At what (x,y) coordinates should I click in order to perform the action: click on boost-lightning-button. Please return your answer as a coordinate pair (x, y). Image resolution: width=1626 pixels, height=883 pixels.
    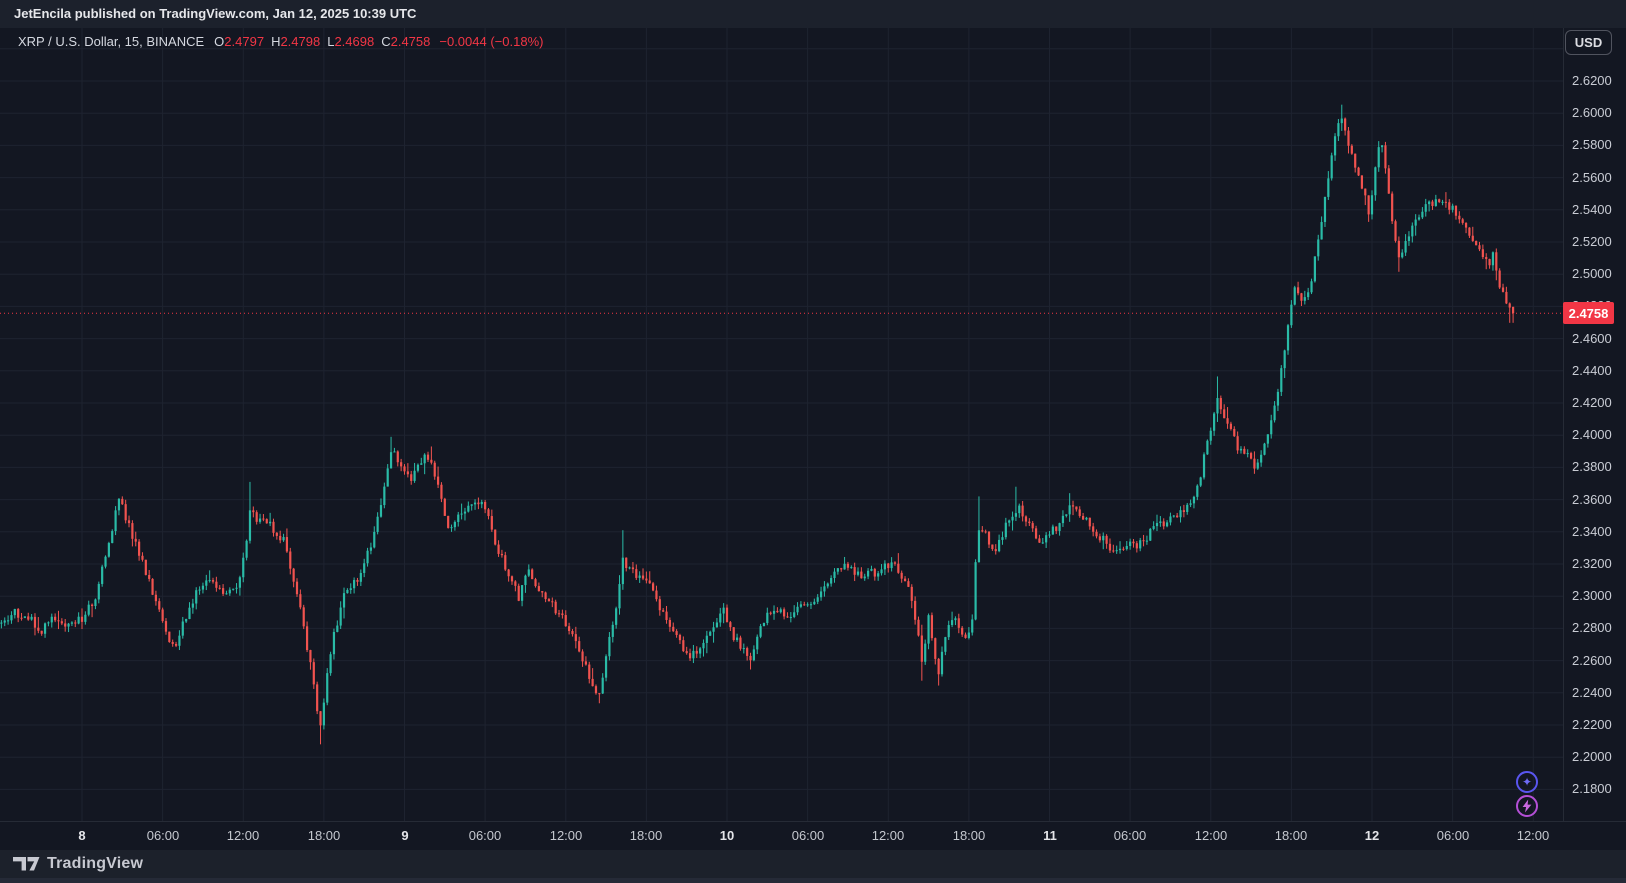
    Looking at the image, I should click on (1527, 806).